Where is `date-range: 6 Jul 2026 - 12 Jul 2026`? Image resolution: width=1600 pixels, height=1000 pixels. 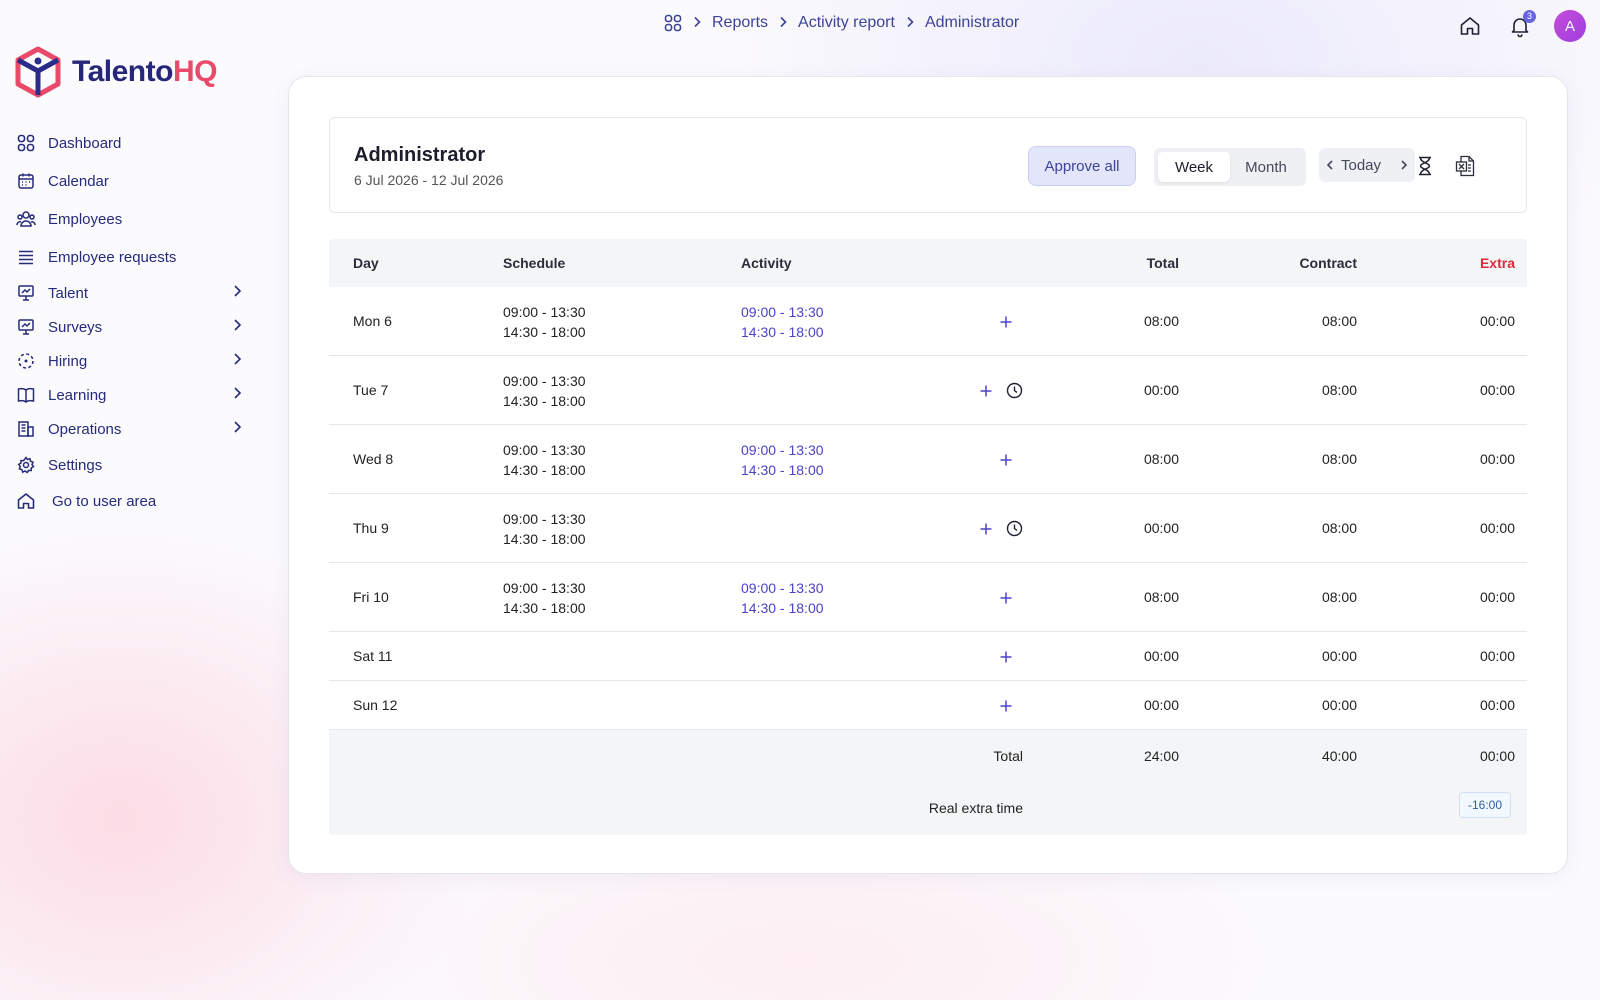 date-range: 6 Jul 2026 - 12 Jul 2026 is located at coordinates (429, 180).